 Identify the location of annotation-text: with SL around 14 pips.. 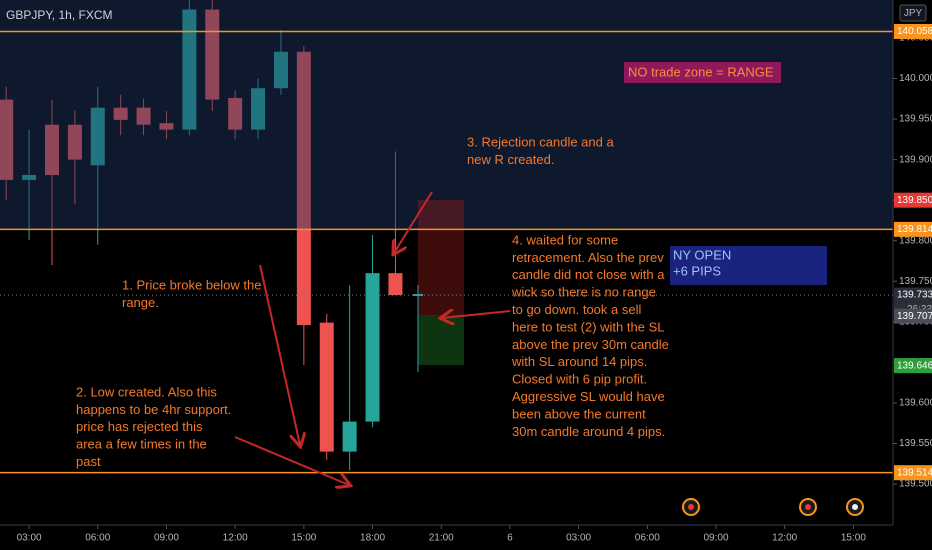
(579, 361).